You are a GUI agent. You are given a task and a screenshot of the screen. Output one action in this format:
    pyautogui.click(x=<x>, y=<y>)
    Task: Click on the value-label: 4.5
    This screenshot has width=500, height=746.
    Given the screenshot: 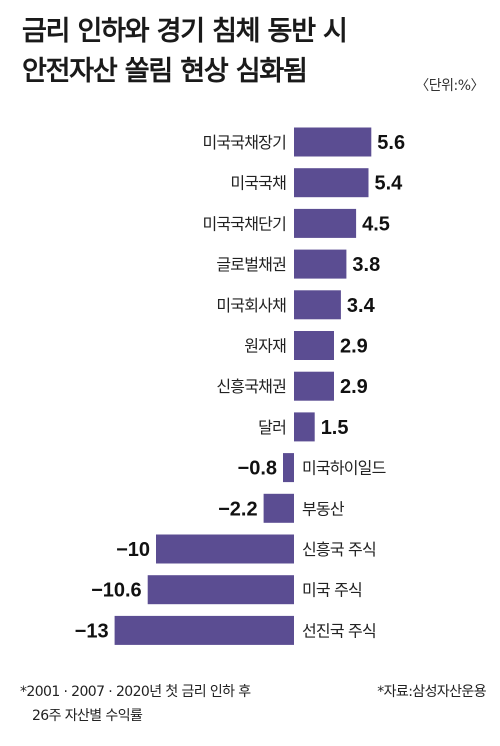 What is the action you would take?
    pyautogui.click(x=376, y=224)
    